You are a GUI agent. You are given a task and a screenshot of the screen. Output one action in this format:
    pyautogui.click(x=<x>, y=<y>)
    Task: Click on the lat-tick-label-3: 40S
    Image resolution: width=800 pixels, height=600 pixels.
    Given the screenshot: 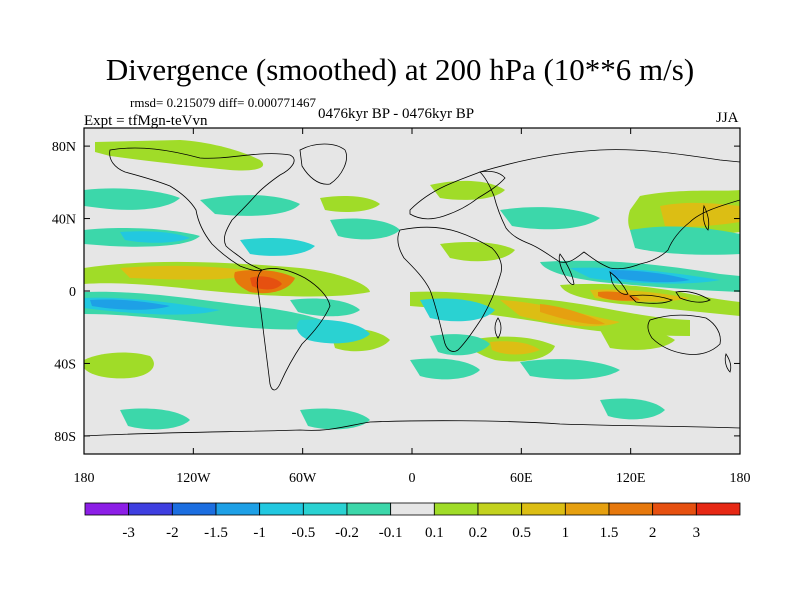 What is the action you would take?
    pyautogui.click(x=65, y=364)
    